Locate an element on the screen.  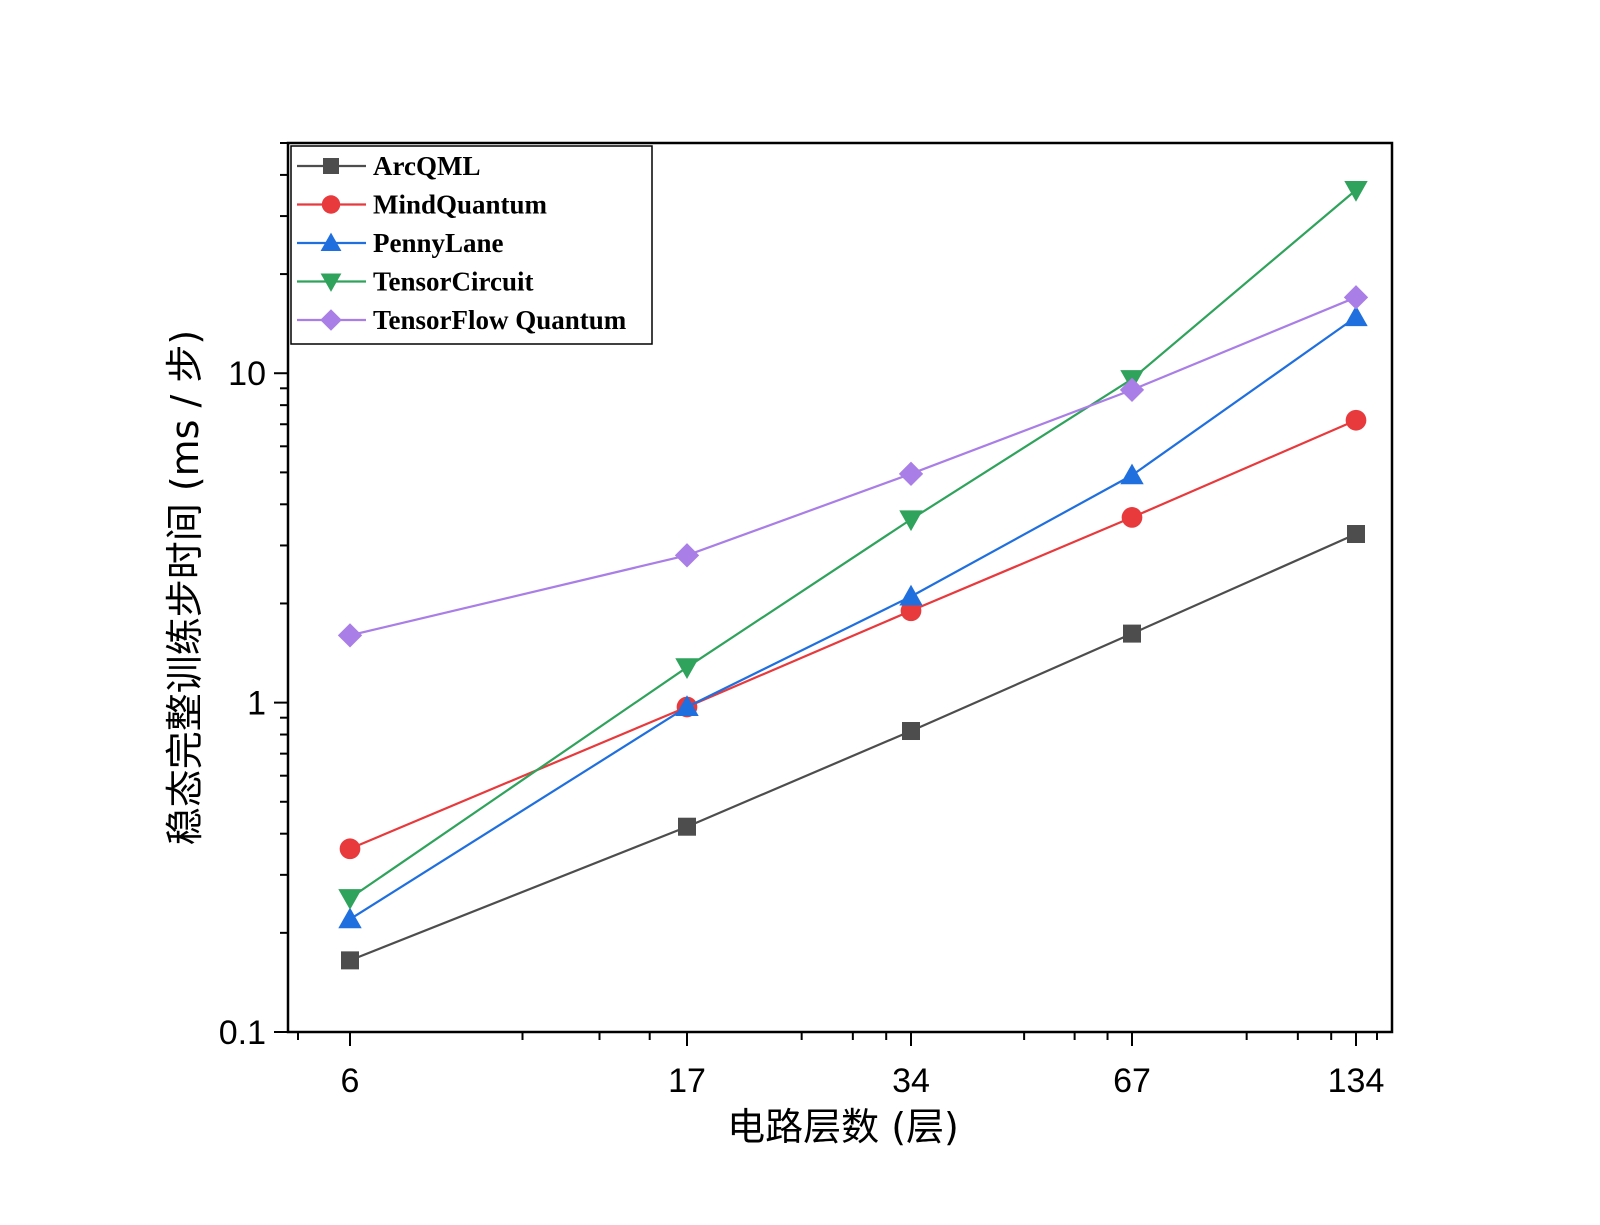
x-tick-label: 6 is located at coordinates (350, 1081).